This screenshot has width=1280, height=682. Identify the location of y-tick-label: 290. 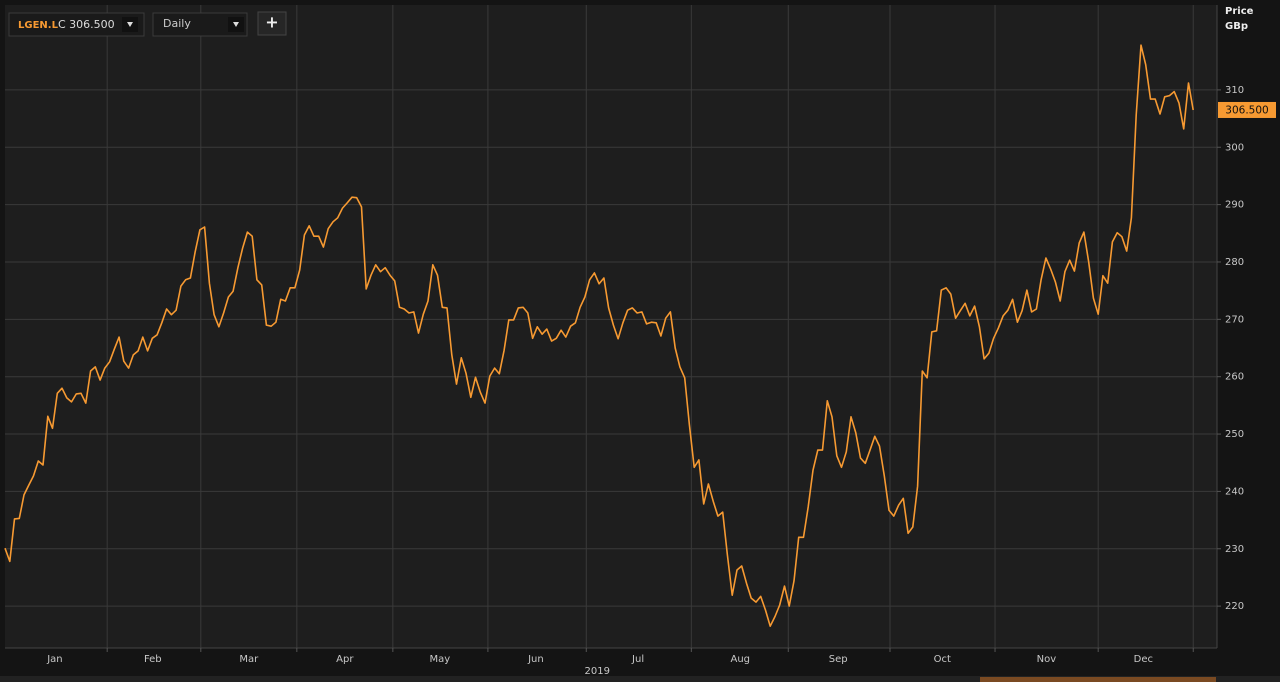
(1234, 205).